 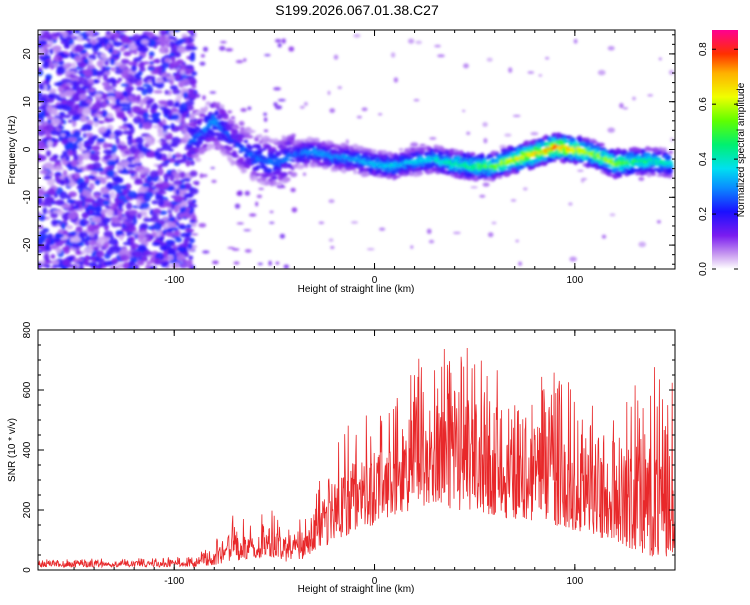 I want to click on spectrogram-y-tick-label: 10, so click(x=27, y=102).